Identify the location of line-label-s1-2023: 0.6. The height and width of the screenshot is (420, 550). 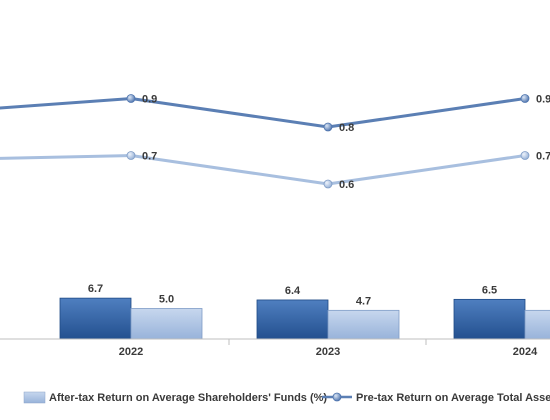
(346, 185).